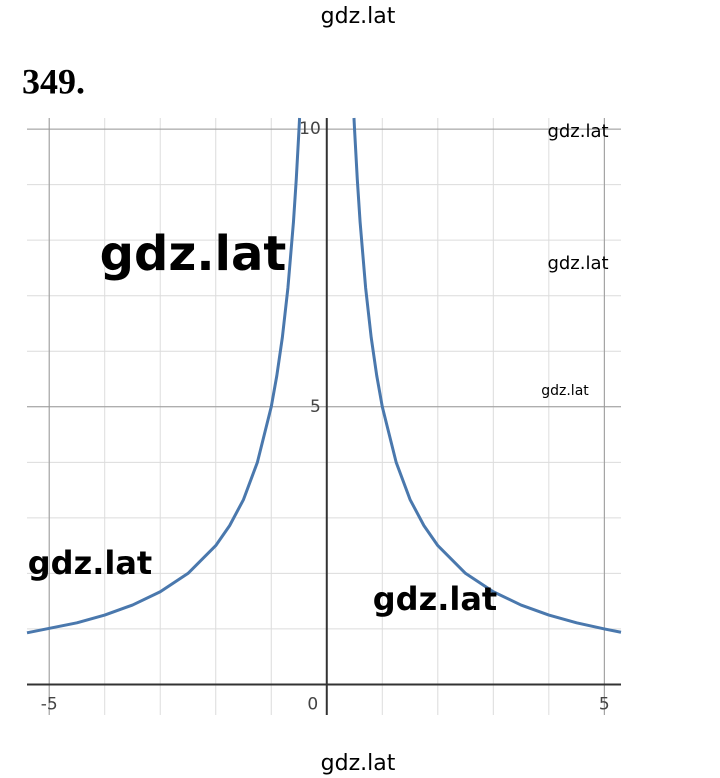  I want to click on x-tick-label: 5, so click(604, 704).